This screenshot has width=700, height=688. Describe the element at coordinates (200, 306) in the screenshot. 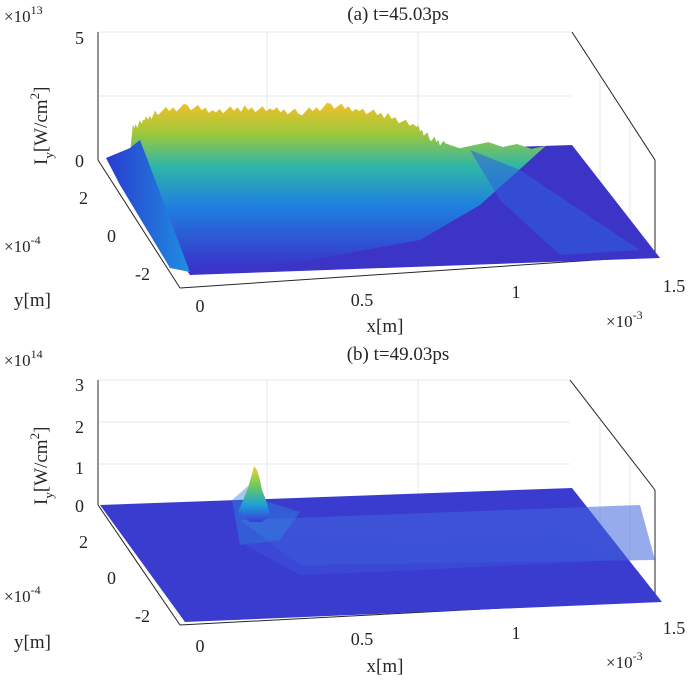

I see `panel-a-x-tick-0: 0` at that location.